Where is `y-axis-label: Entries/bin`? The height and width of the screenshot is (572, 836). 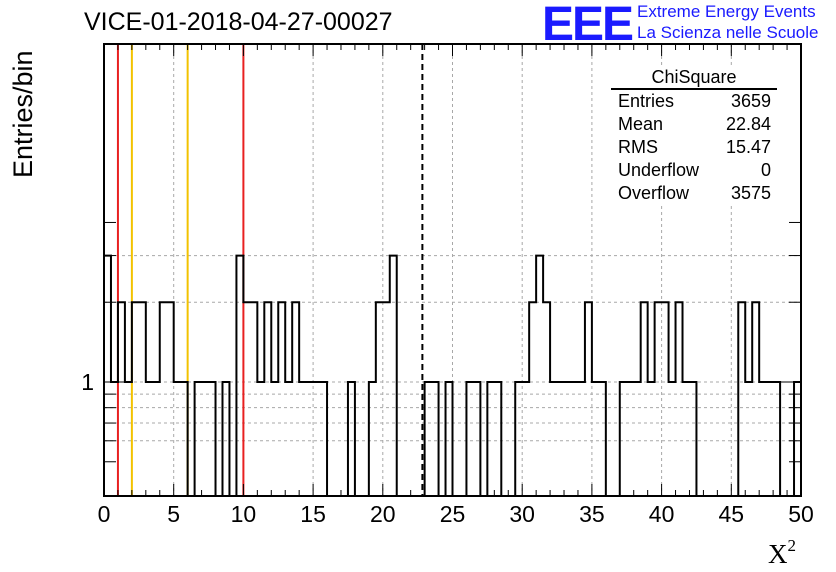
y-axis-label: Entries/bin is located at coordinates (23, 114).